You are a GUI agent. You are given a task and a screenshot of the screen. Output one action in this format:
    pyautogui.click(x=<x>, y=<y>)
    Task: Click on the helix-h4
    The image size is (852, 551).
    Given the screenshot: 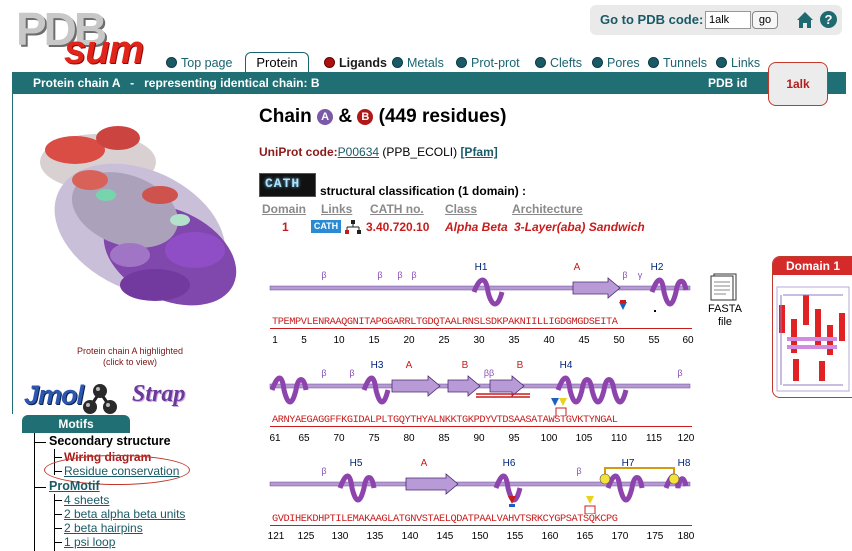 What is the action you would take?
    pyautogui.click(x=592, y=390)
    